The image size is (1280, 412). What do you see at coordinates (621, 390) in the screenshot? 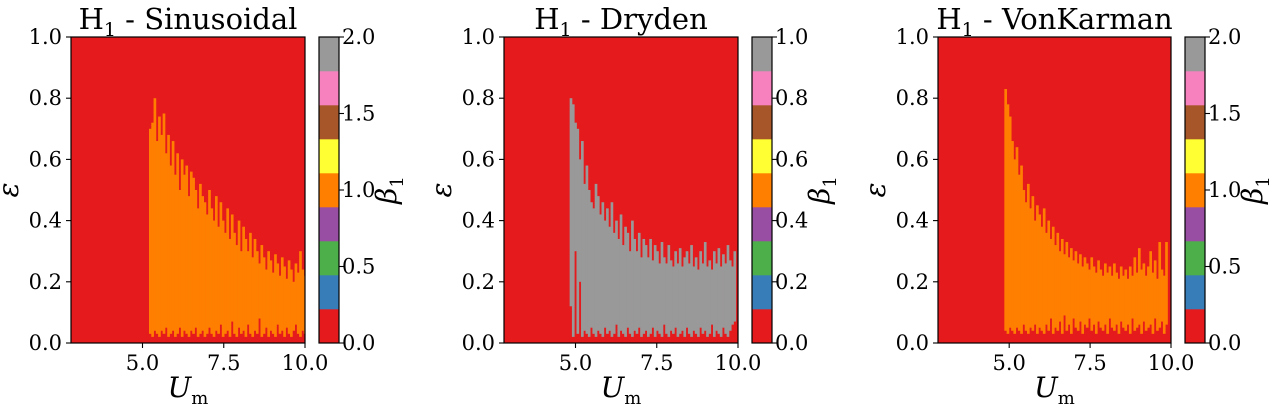
I see `x-axis-label: Um` at bounding box center [621, 390].